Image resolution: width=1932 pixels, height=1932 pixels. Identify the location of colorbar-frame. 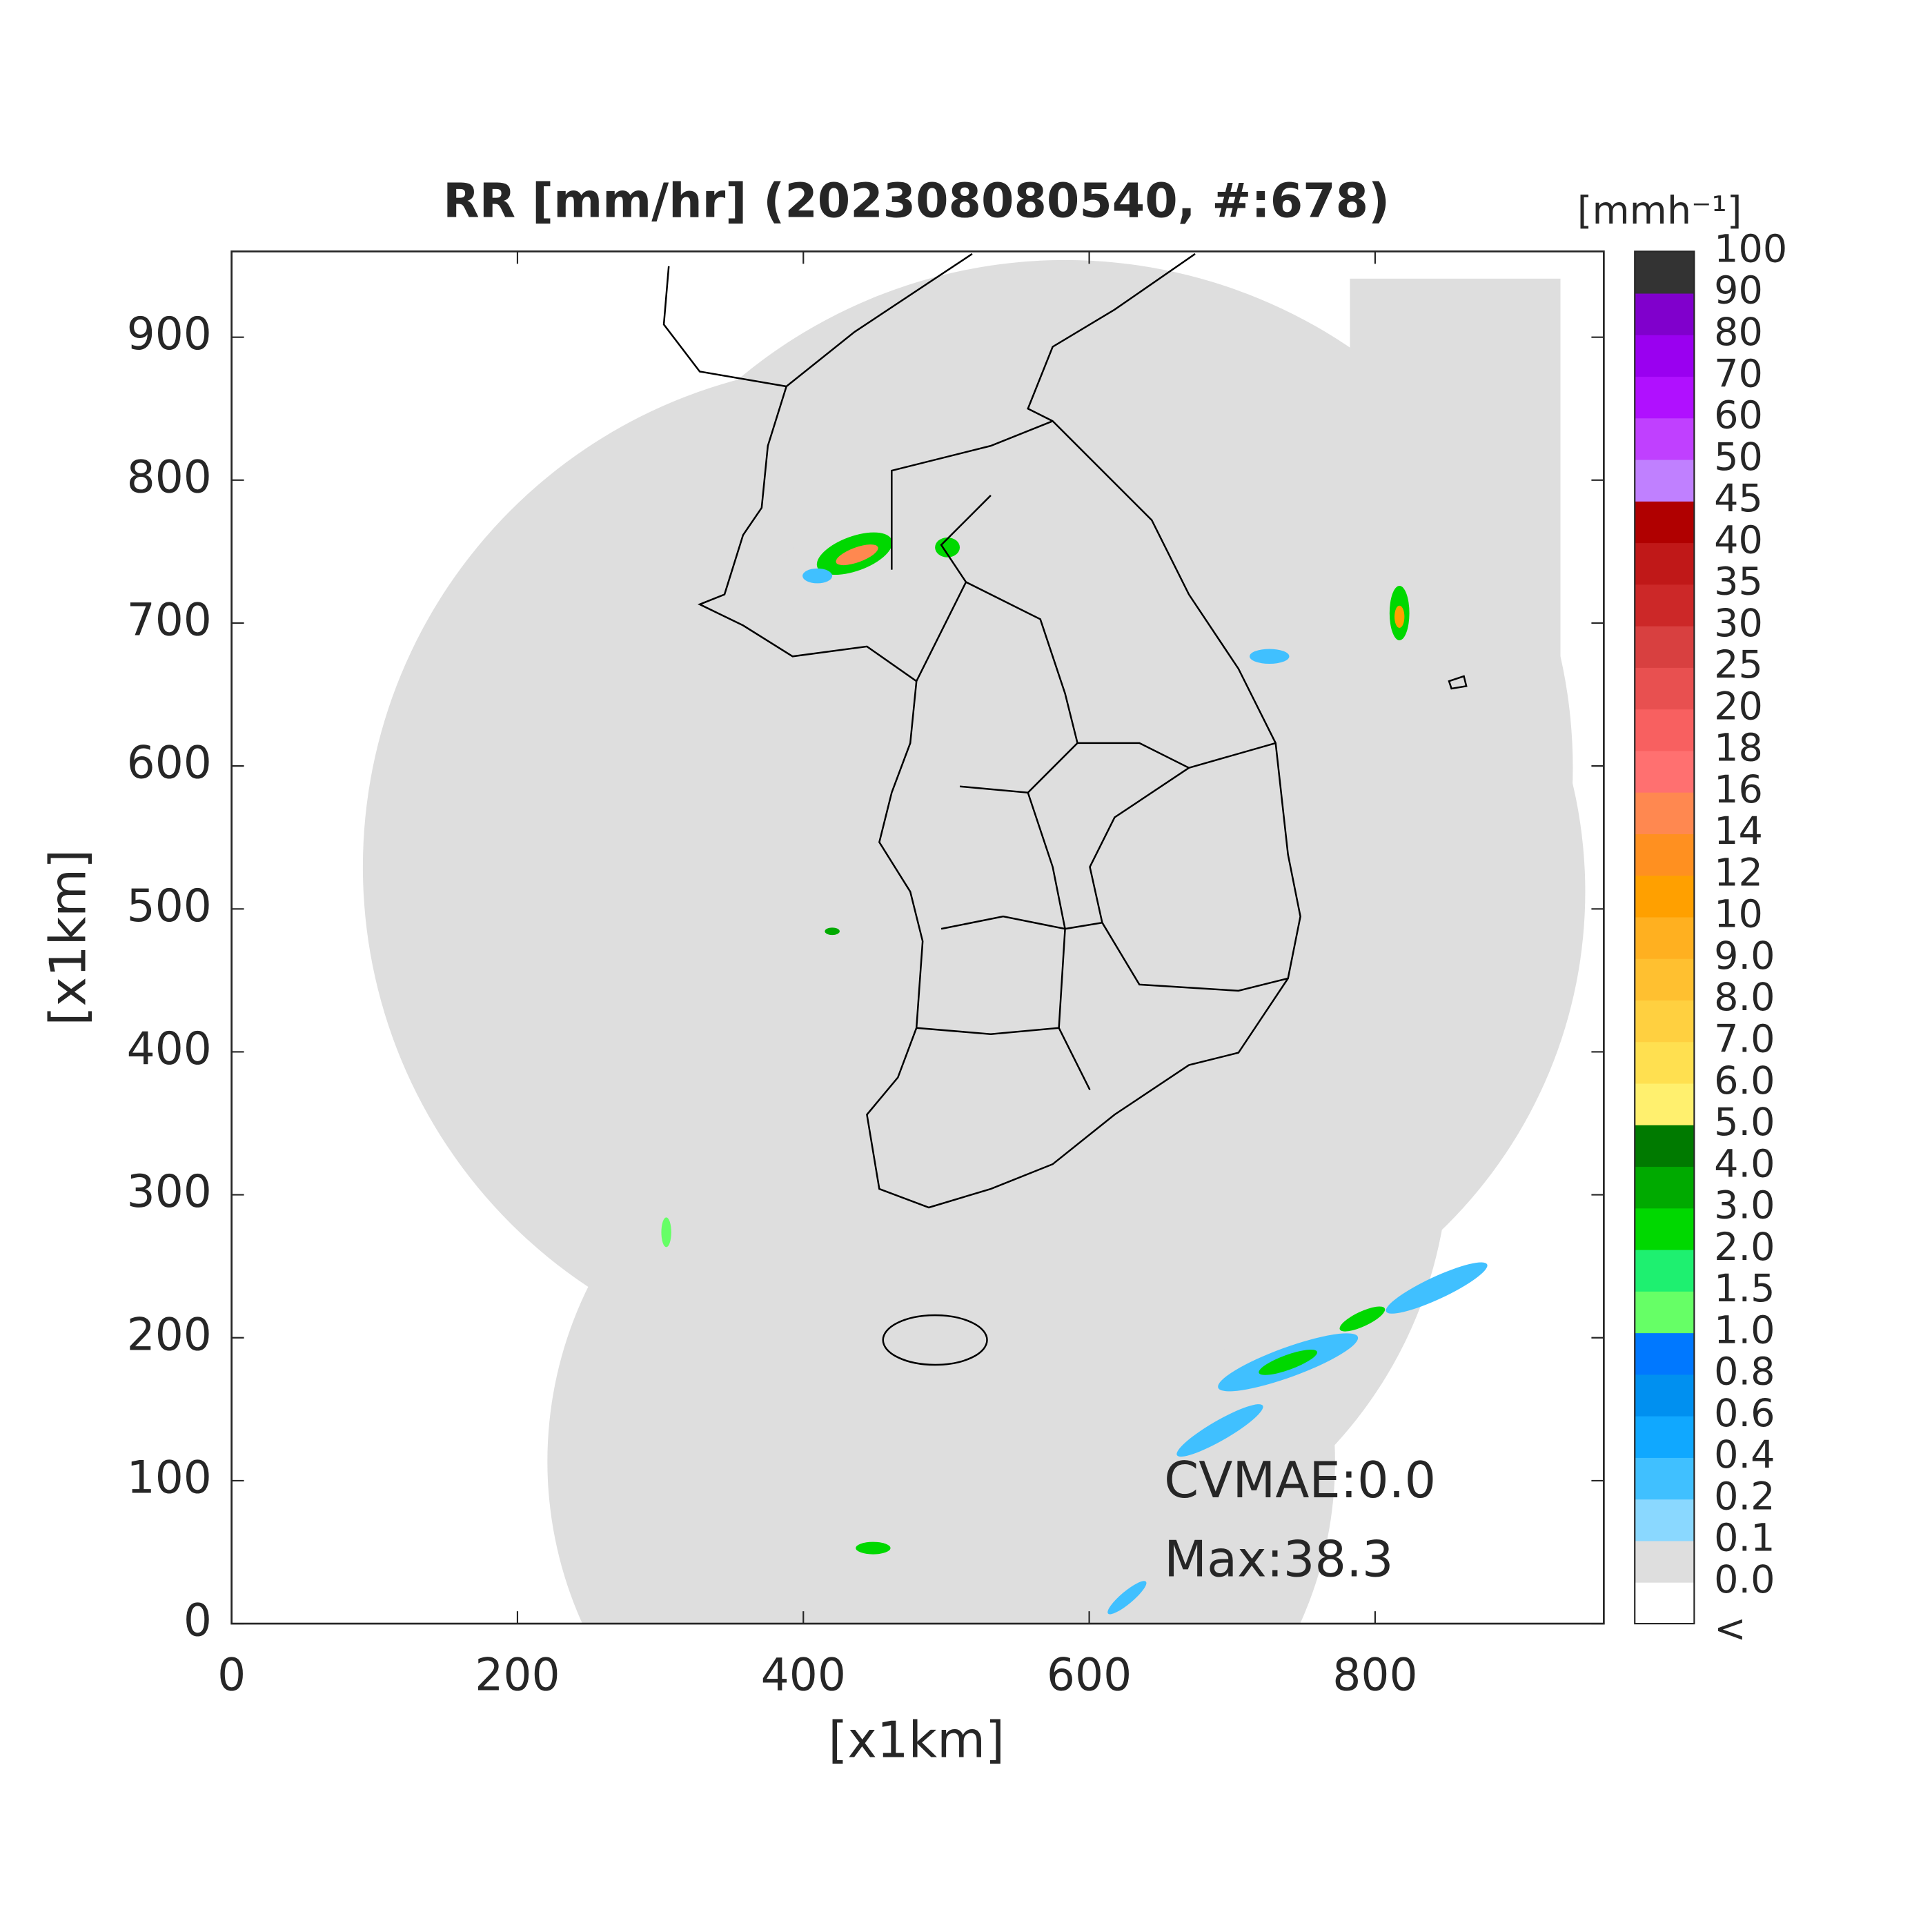
(1664, 937).